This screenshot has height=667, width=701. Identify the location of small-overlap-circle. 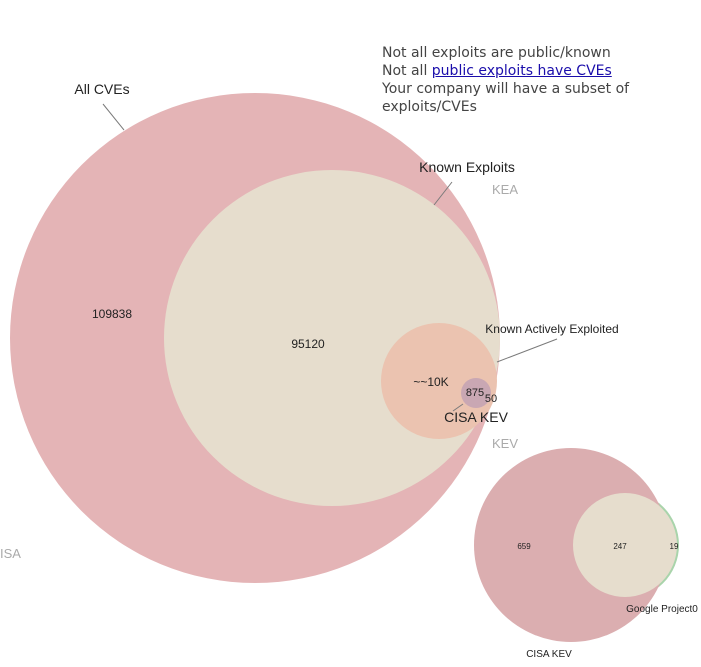
(625, 545).